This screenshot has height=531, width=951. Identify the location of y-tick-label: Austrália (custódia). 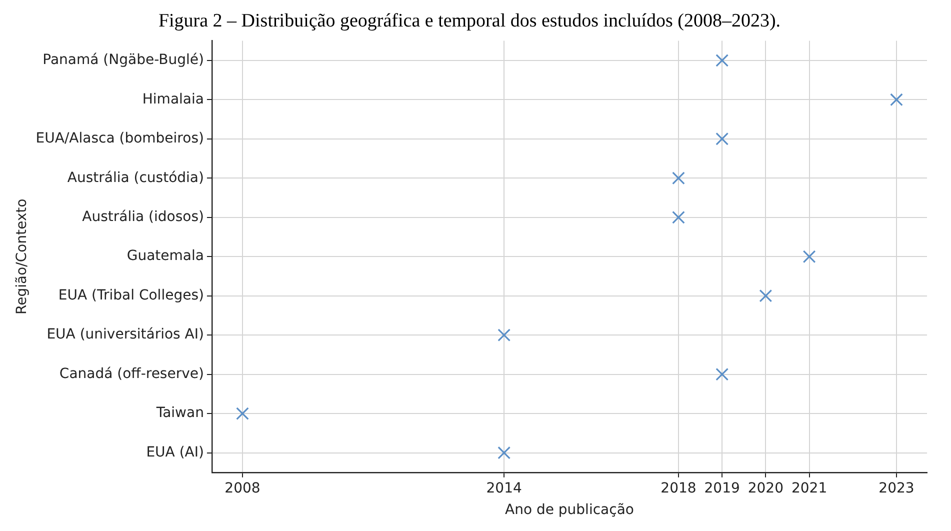
(135, 178).